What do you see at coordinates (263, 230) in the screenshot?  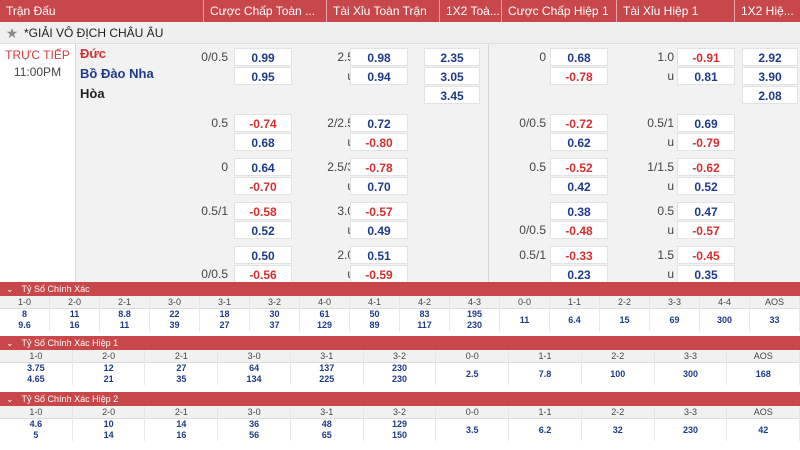 I see `odds-button: 0.52` at bounding box center [263, 230].